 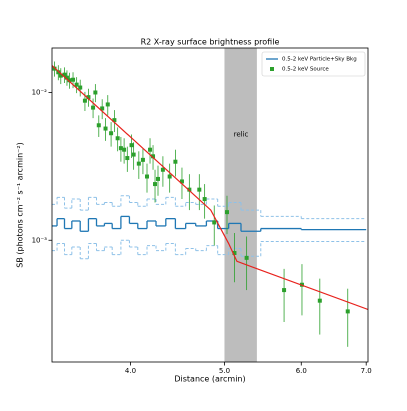 What do you see at coordinates (313, 64) in the screenshot?
I see `legend-box` at bounding box center [313, 64].